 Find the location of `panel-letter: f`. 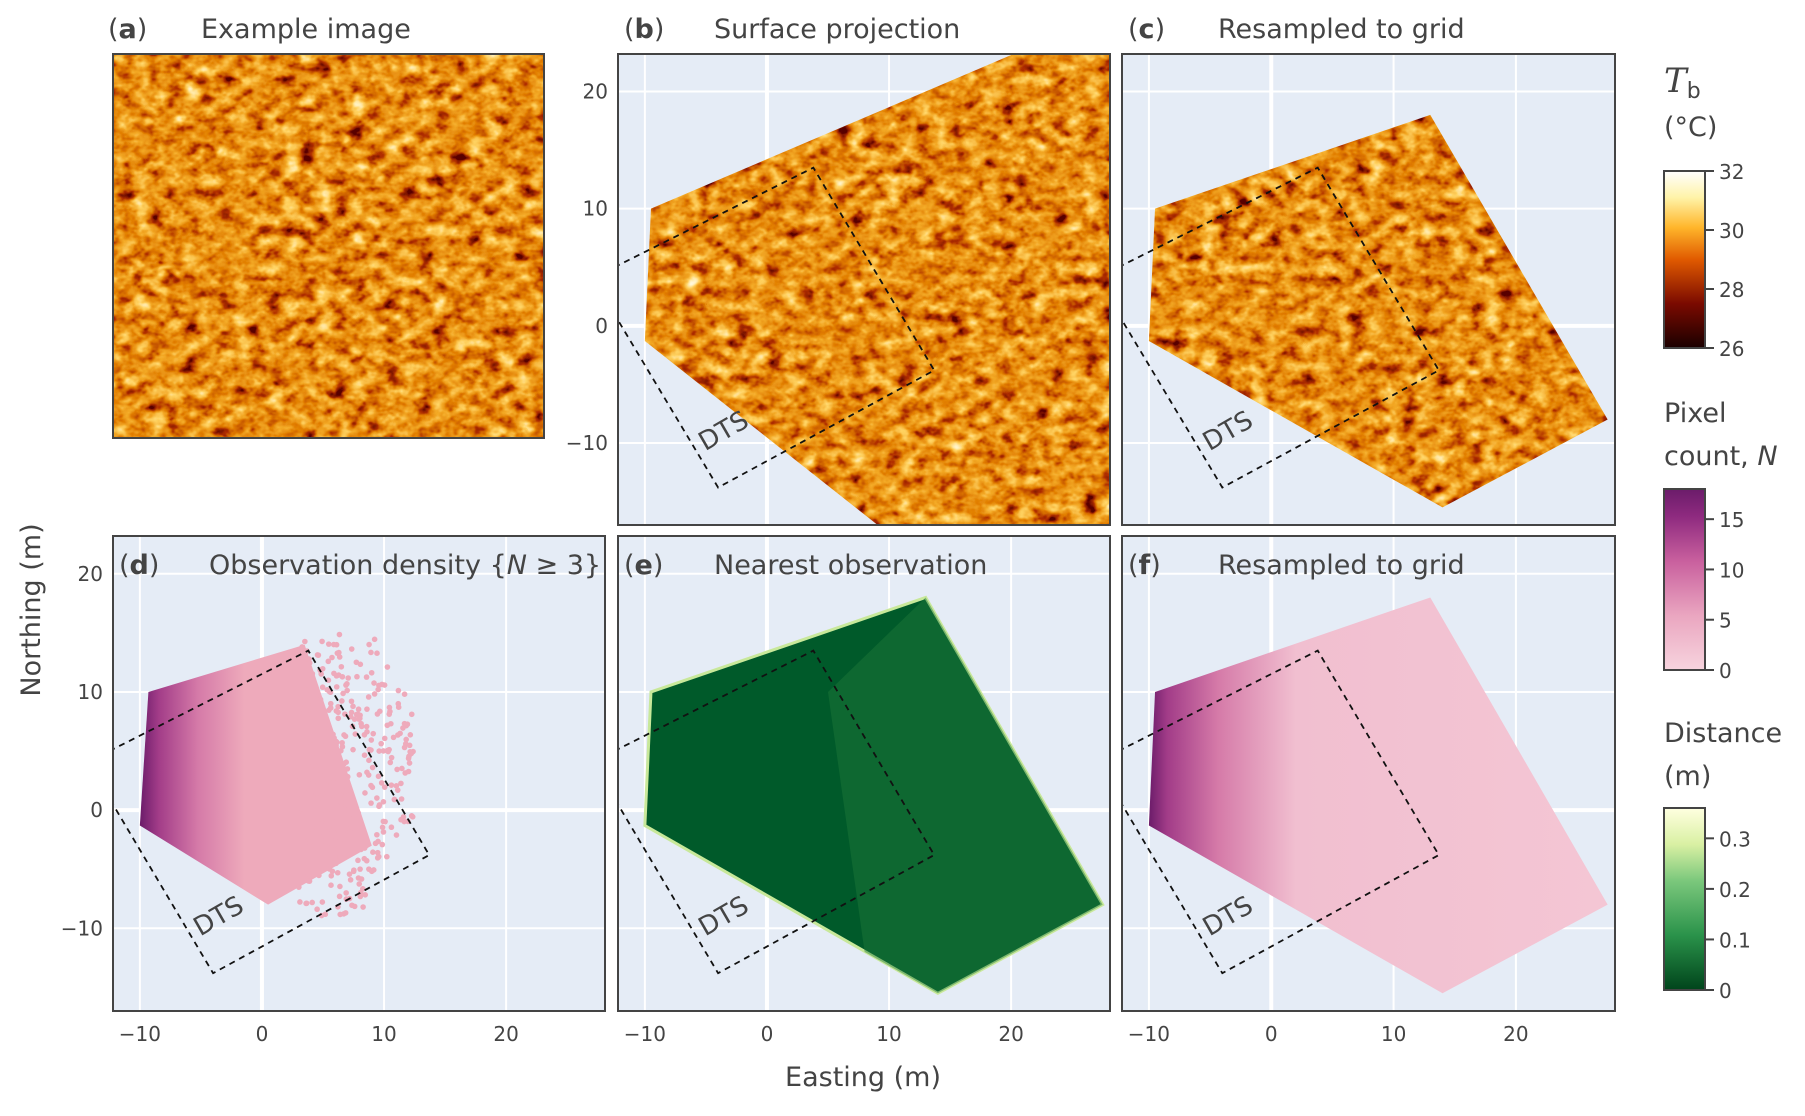

panel-letter: f is located at coordinates (1145, 565).